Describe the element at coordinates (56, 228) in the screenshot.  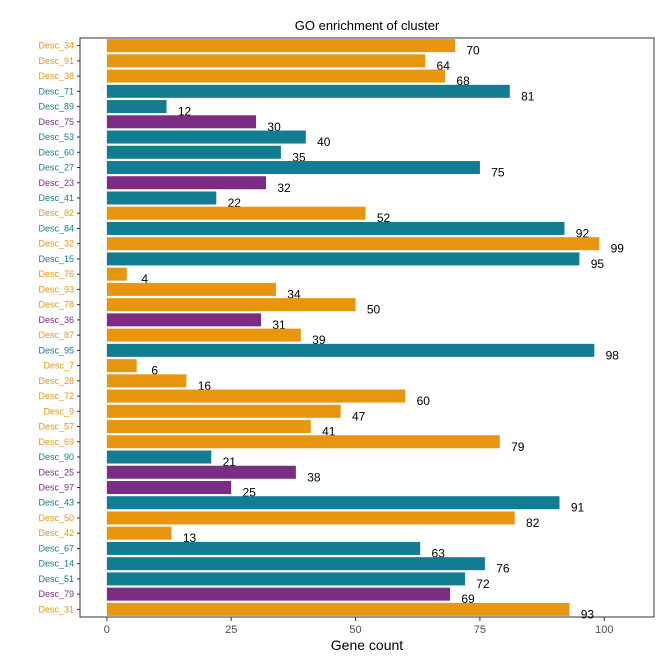
I see `y-tick-label: Desc_84` at that location.